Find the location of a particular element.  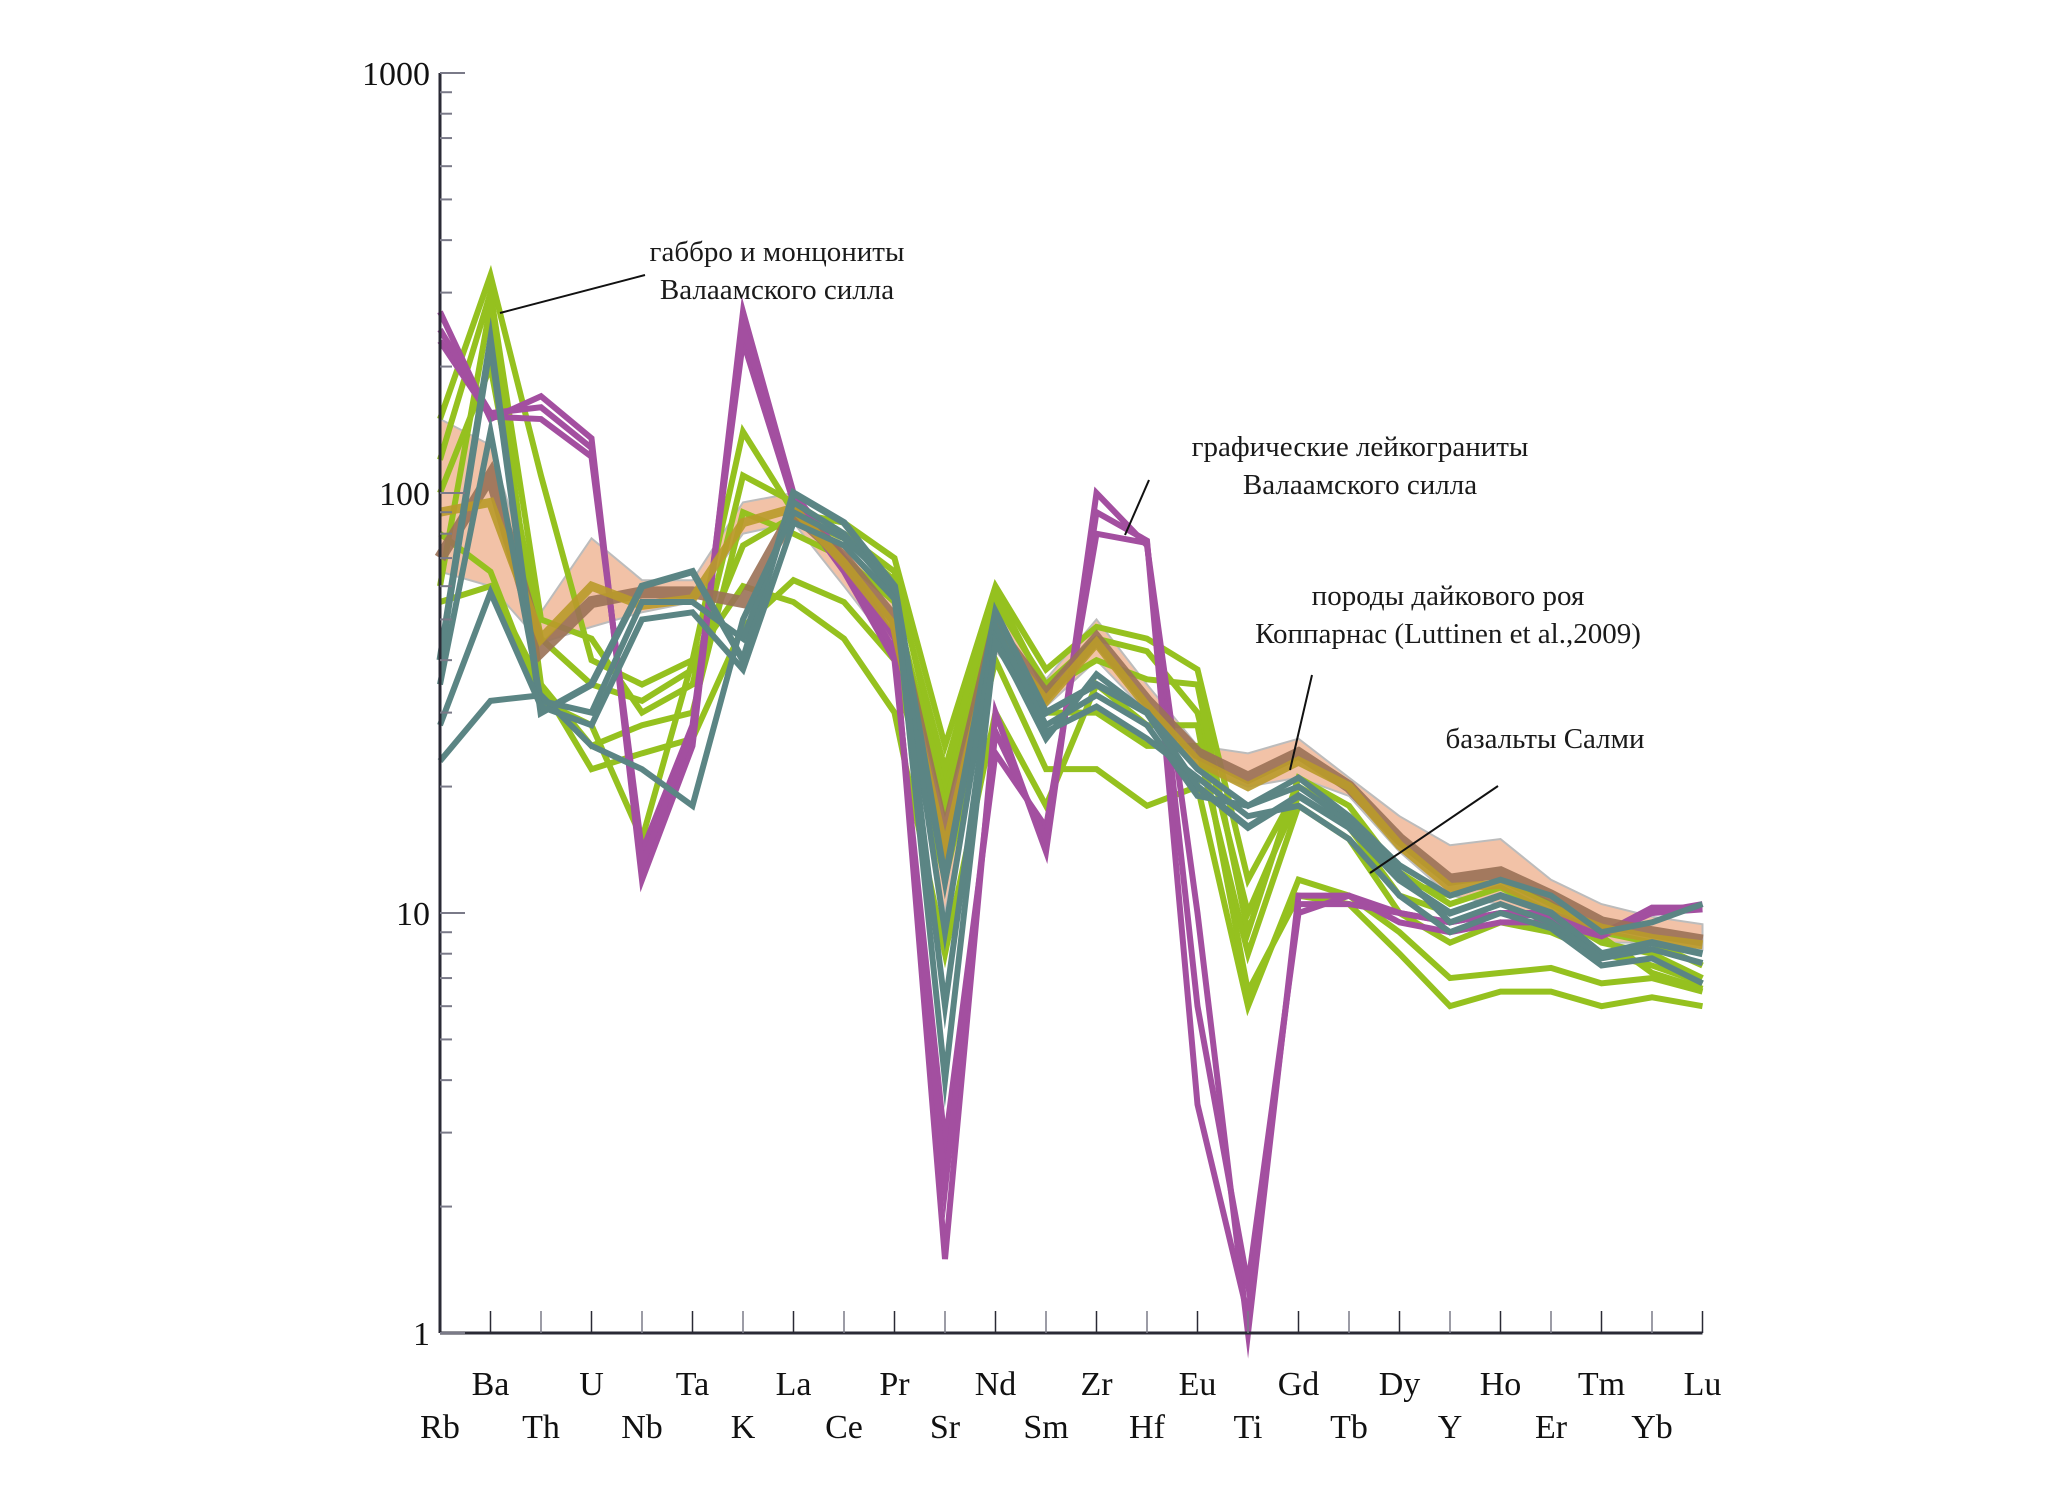

x-tick-label-ce: Ce is located at coordinates (844, 1427).